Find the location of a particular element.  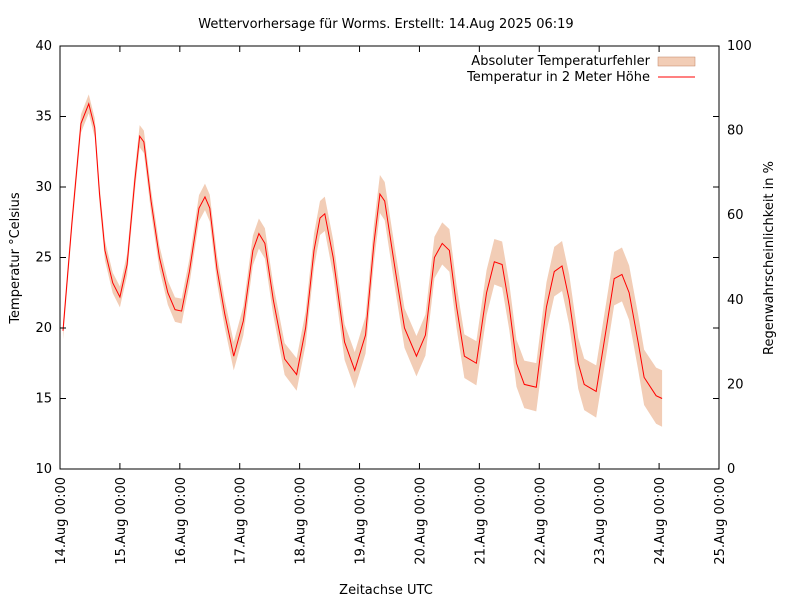

legend-label: Absoluter Temperaturfehler is located at coordinates (560, 61).